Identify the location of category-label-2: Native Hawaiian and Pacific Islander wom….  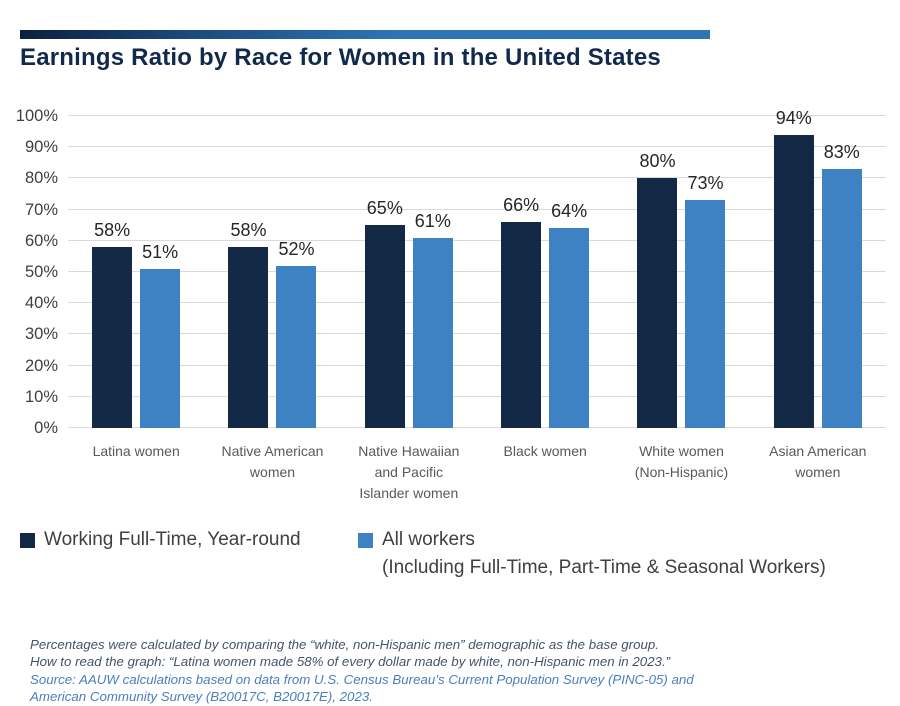
(409, 472).